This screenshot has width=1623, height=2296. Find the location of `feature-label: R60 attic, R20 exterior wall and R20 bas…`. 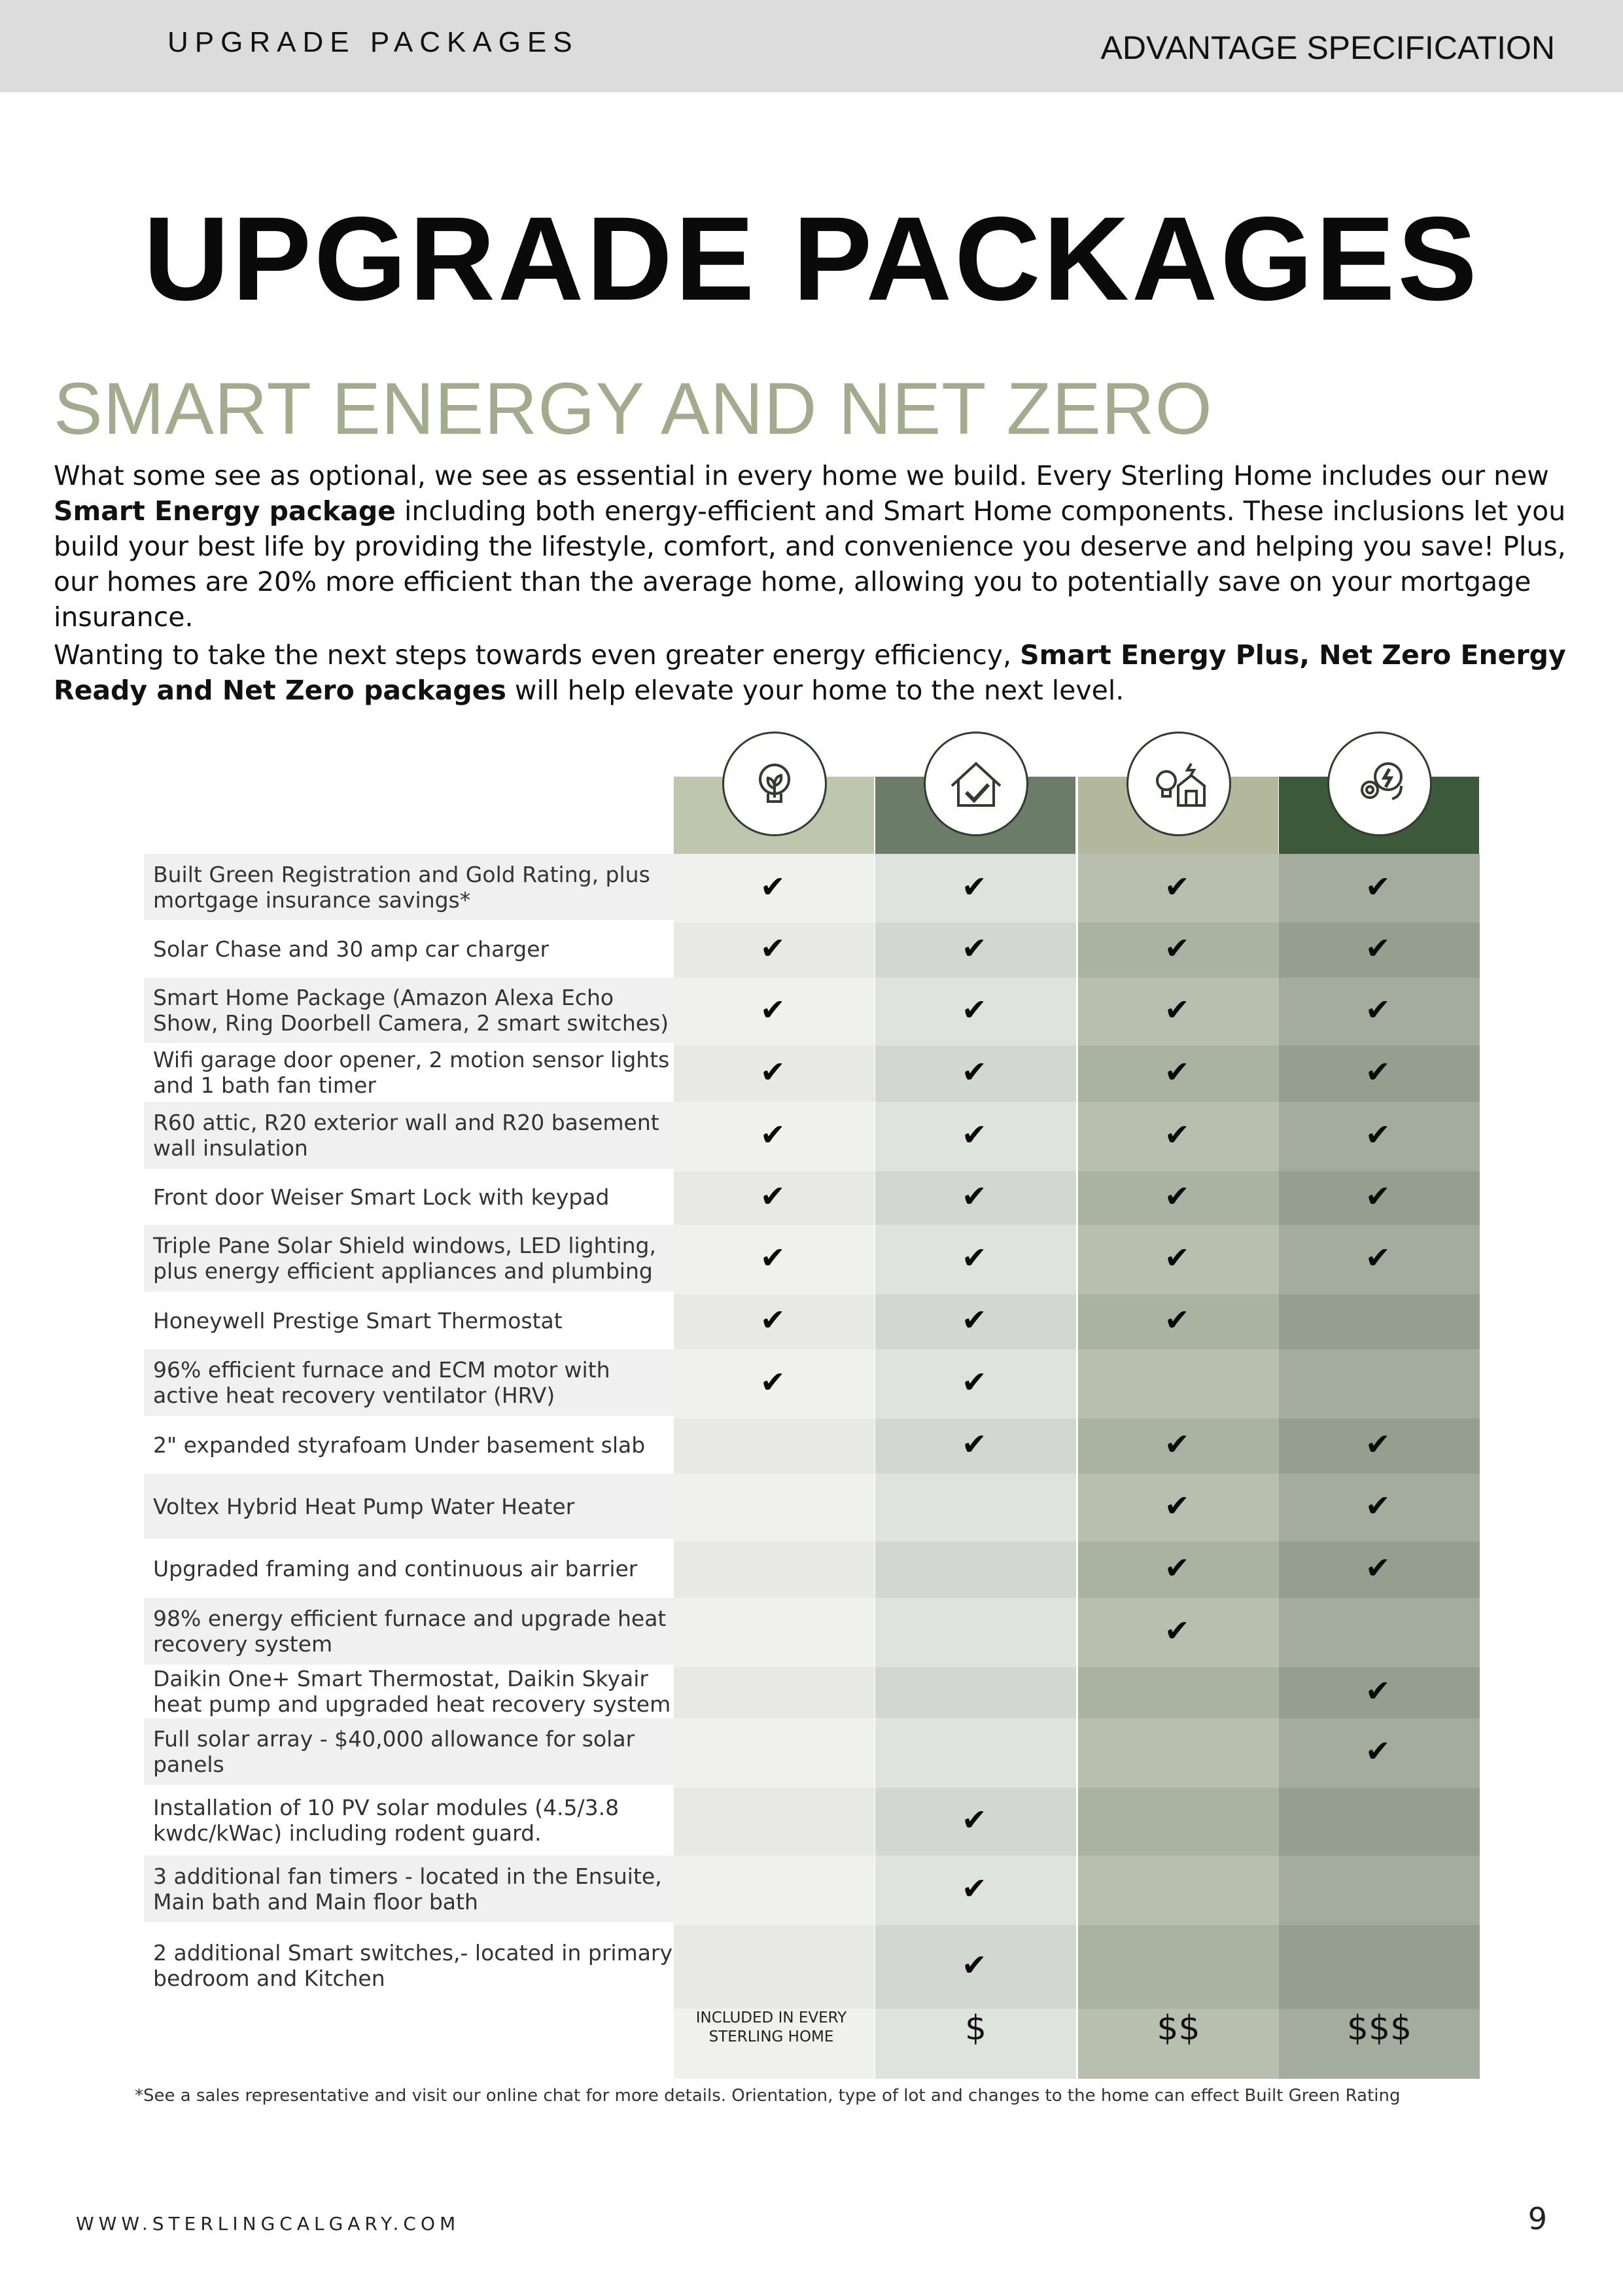

feature-label: R60 attic, R20 exterior wall and R20 bas… is located at coordinates (409, 1135).